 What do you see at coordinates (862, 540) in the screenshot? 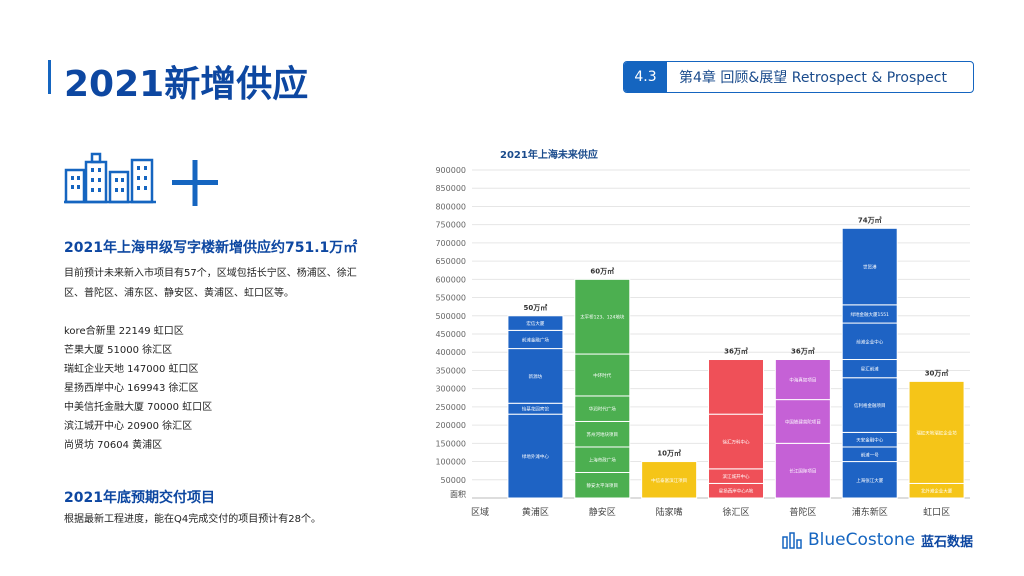
I see `logo-text-en: BlueCostone` at bounding box center [862, 540].